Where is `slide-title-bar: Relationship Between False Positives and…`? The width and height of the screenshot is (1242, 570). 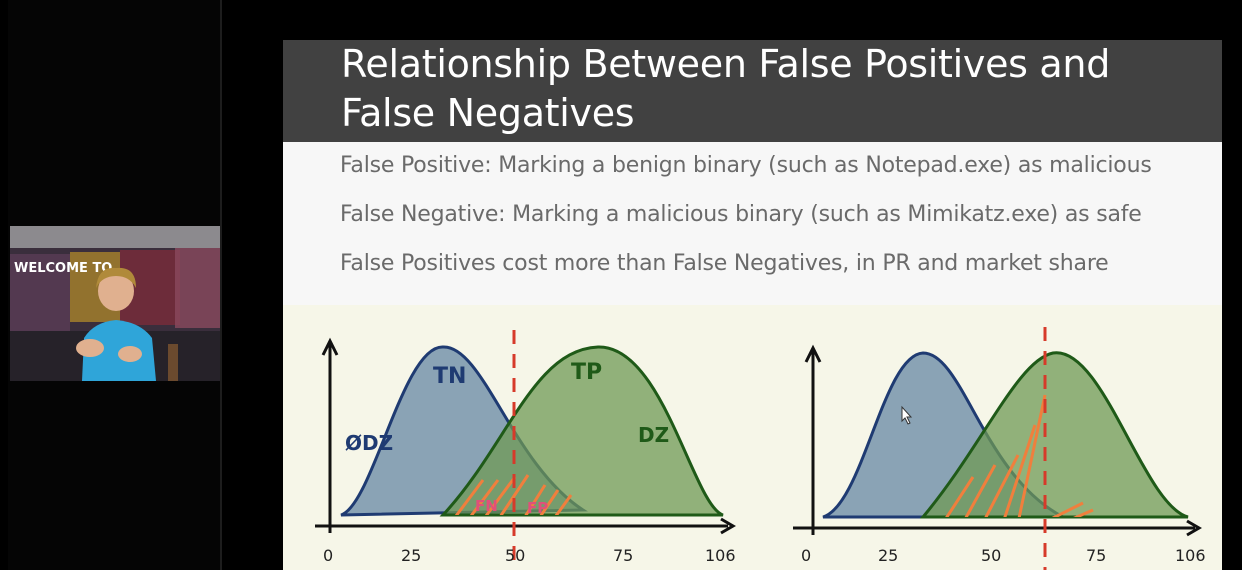 slide-title-bar: Relationship Between False Positives and… is located at coordinates (752, 91).